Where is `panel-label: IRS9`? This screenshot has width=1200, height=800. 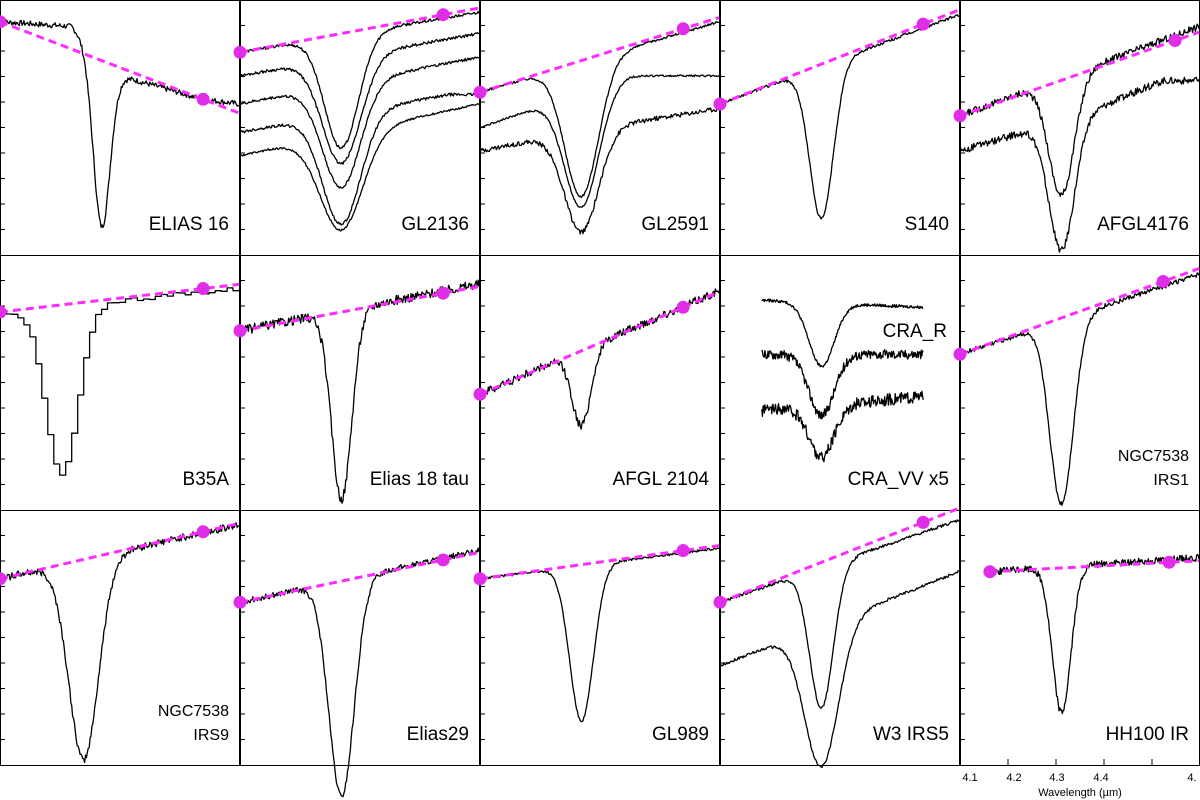 panel-label: IRS9 is located at coordinates (211, 735).